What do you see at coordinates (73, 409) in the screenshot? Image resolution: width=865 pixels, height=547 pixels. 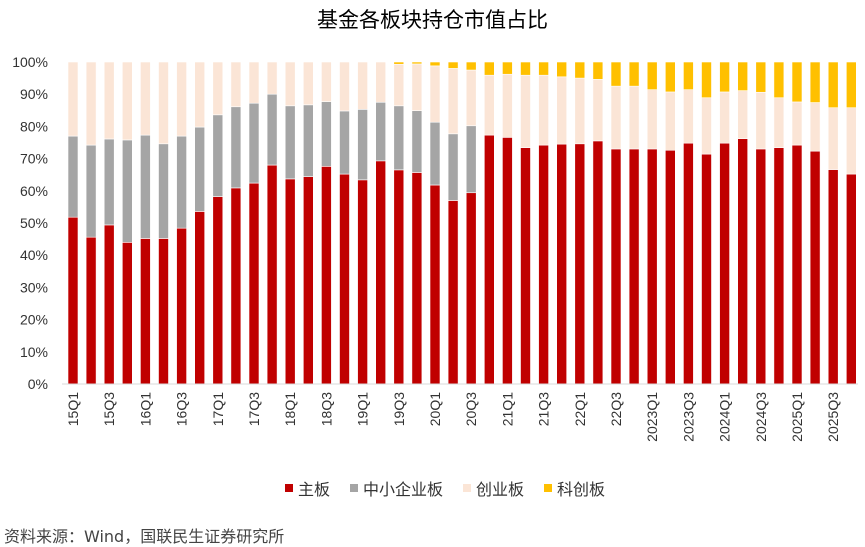 I see `x-tick-label: 15Q1` at bounding box center [73, 409].